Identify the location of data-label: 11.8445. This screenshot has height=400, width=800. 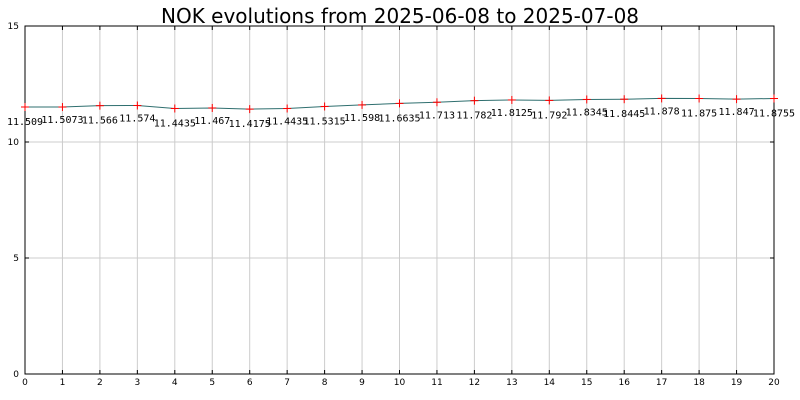
(624, 114).